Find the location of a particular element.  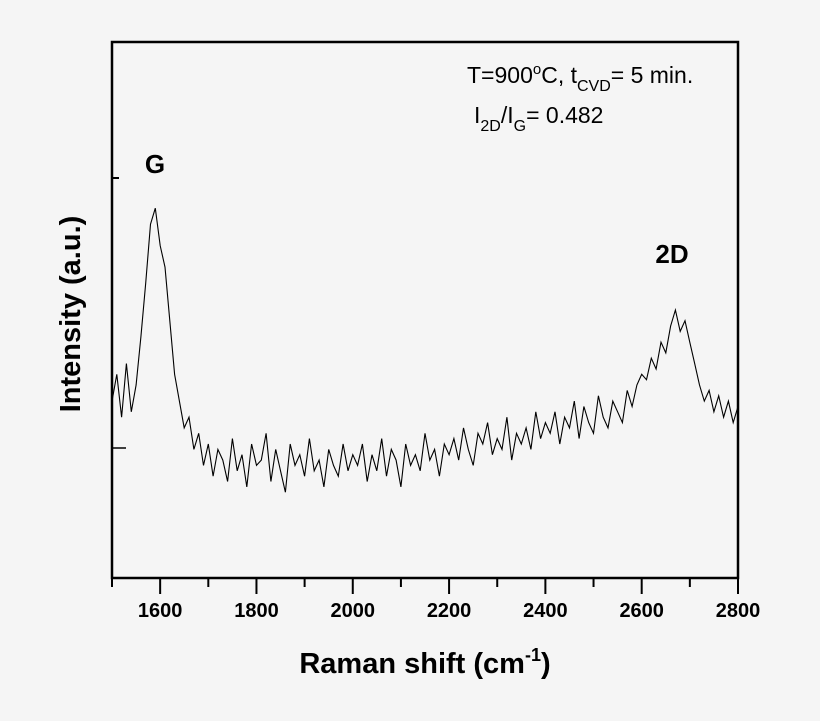

peak-label-g: G is located at coordinates (155, 164).